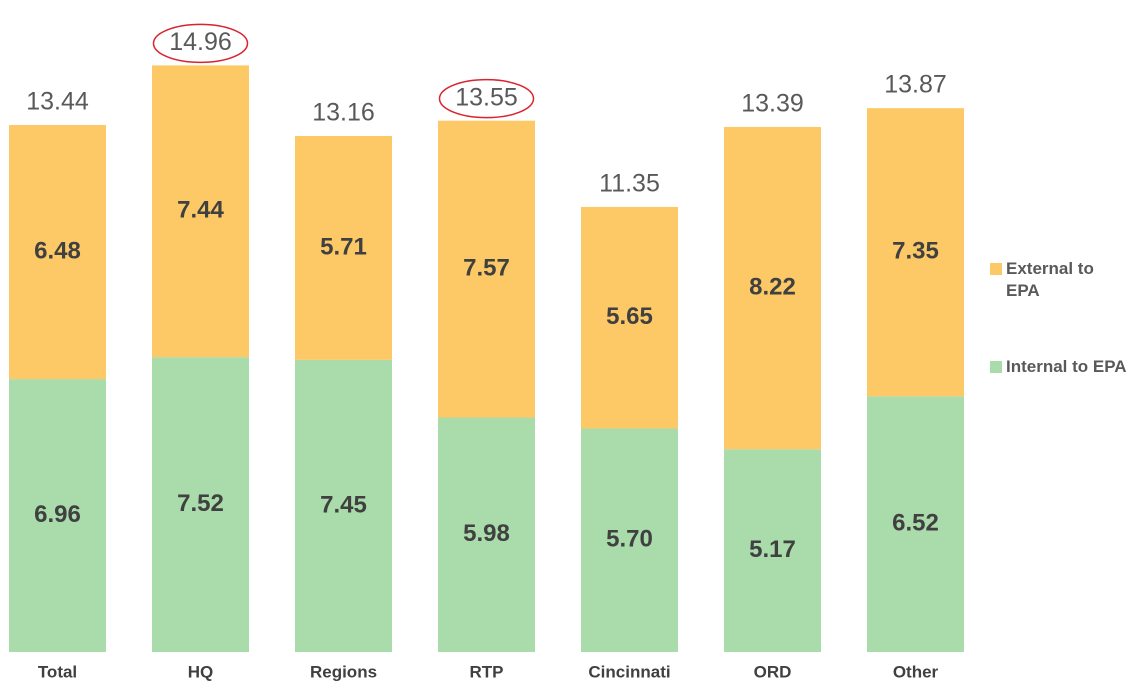 Image resolution: width=1132 pixels, height=688 pixels. What do you see at coordinates (629, 184) in the screenshot?
I see `total-label: 11.35` at bounding box center [629, 184].